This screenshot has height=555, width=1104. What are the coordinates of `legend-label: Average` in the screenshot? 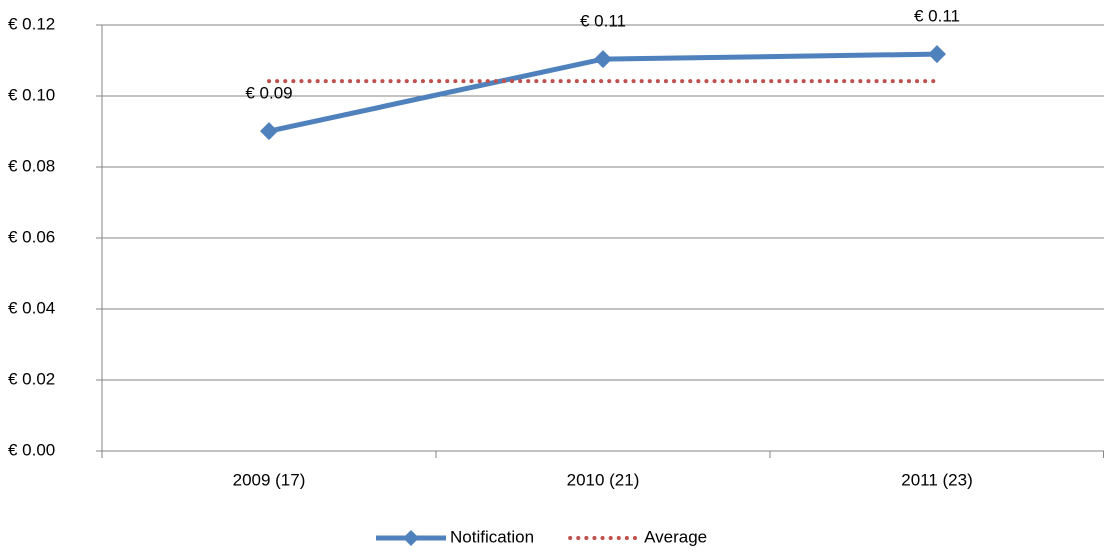 It's located at (675, 536).